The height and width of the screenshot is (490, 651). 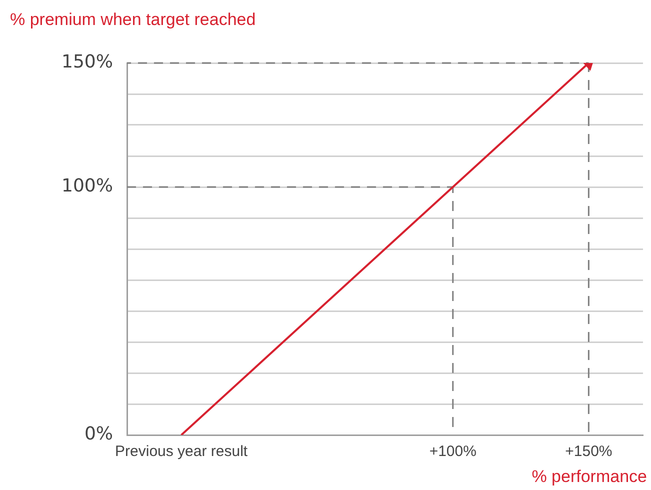 I want to click on x-tick-label: Previous year result, so click(x=181, y=451).